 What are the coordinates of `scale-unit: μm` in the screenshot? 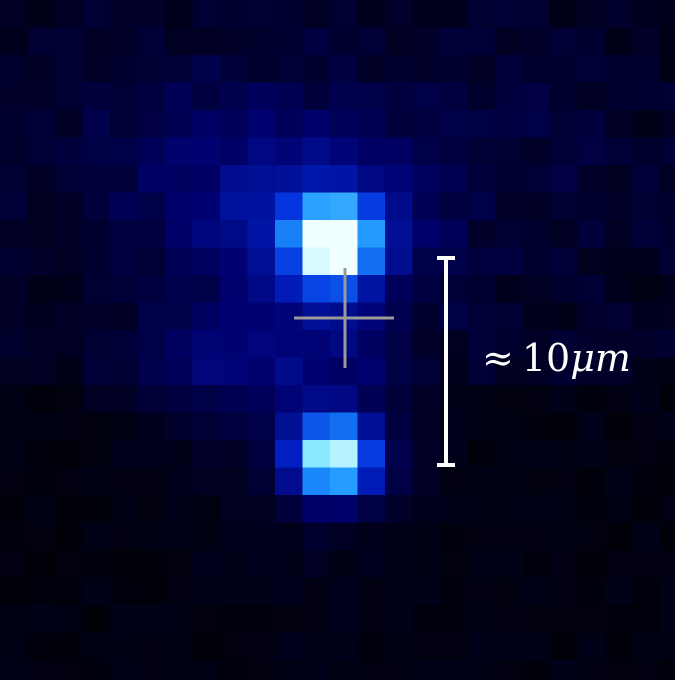 It's located at (600, 358).